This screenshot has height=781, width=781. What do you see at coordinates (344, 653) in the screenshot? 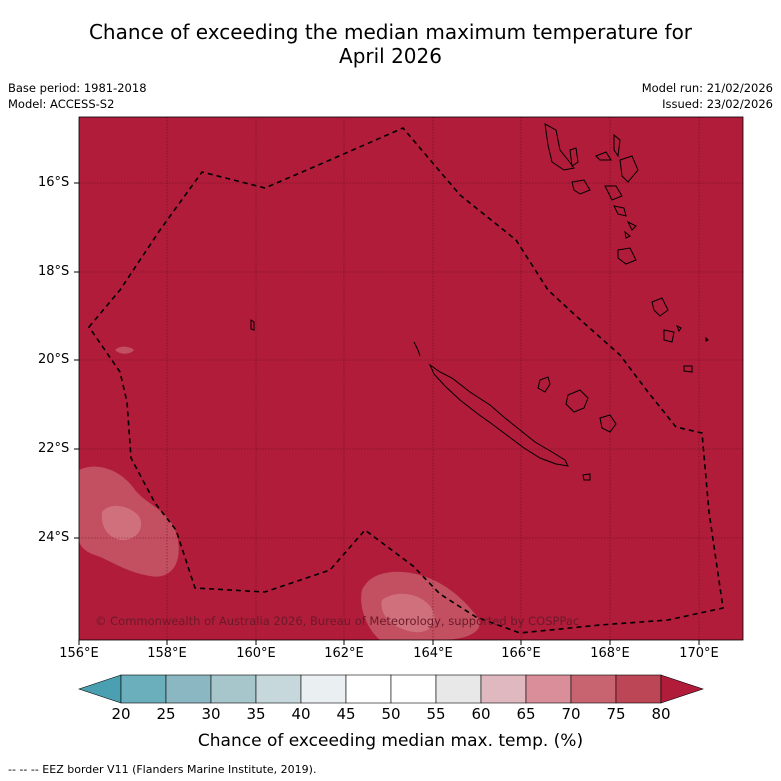
I see `lon-label-162e: 162°E` at bounding box center [344, 653].